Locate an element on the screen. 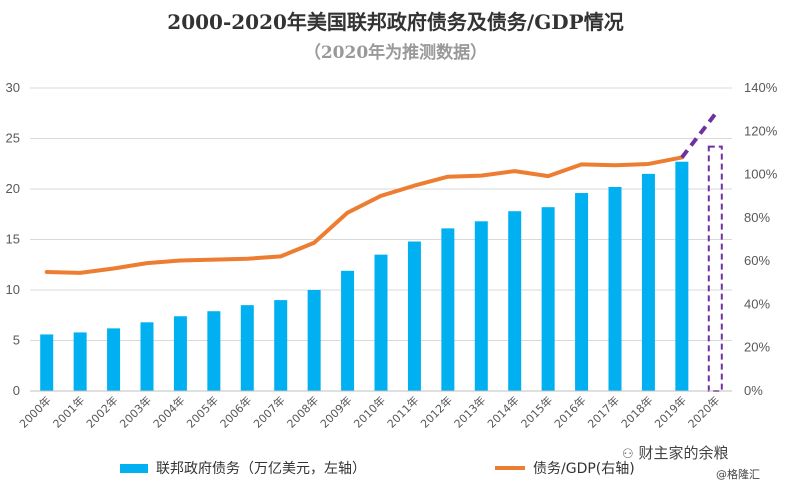  chart-title: 2000-2020年美国联邦政府债务及债务/GDP情况 is located at coordinates (395, 22).